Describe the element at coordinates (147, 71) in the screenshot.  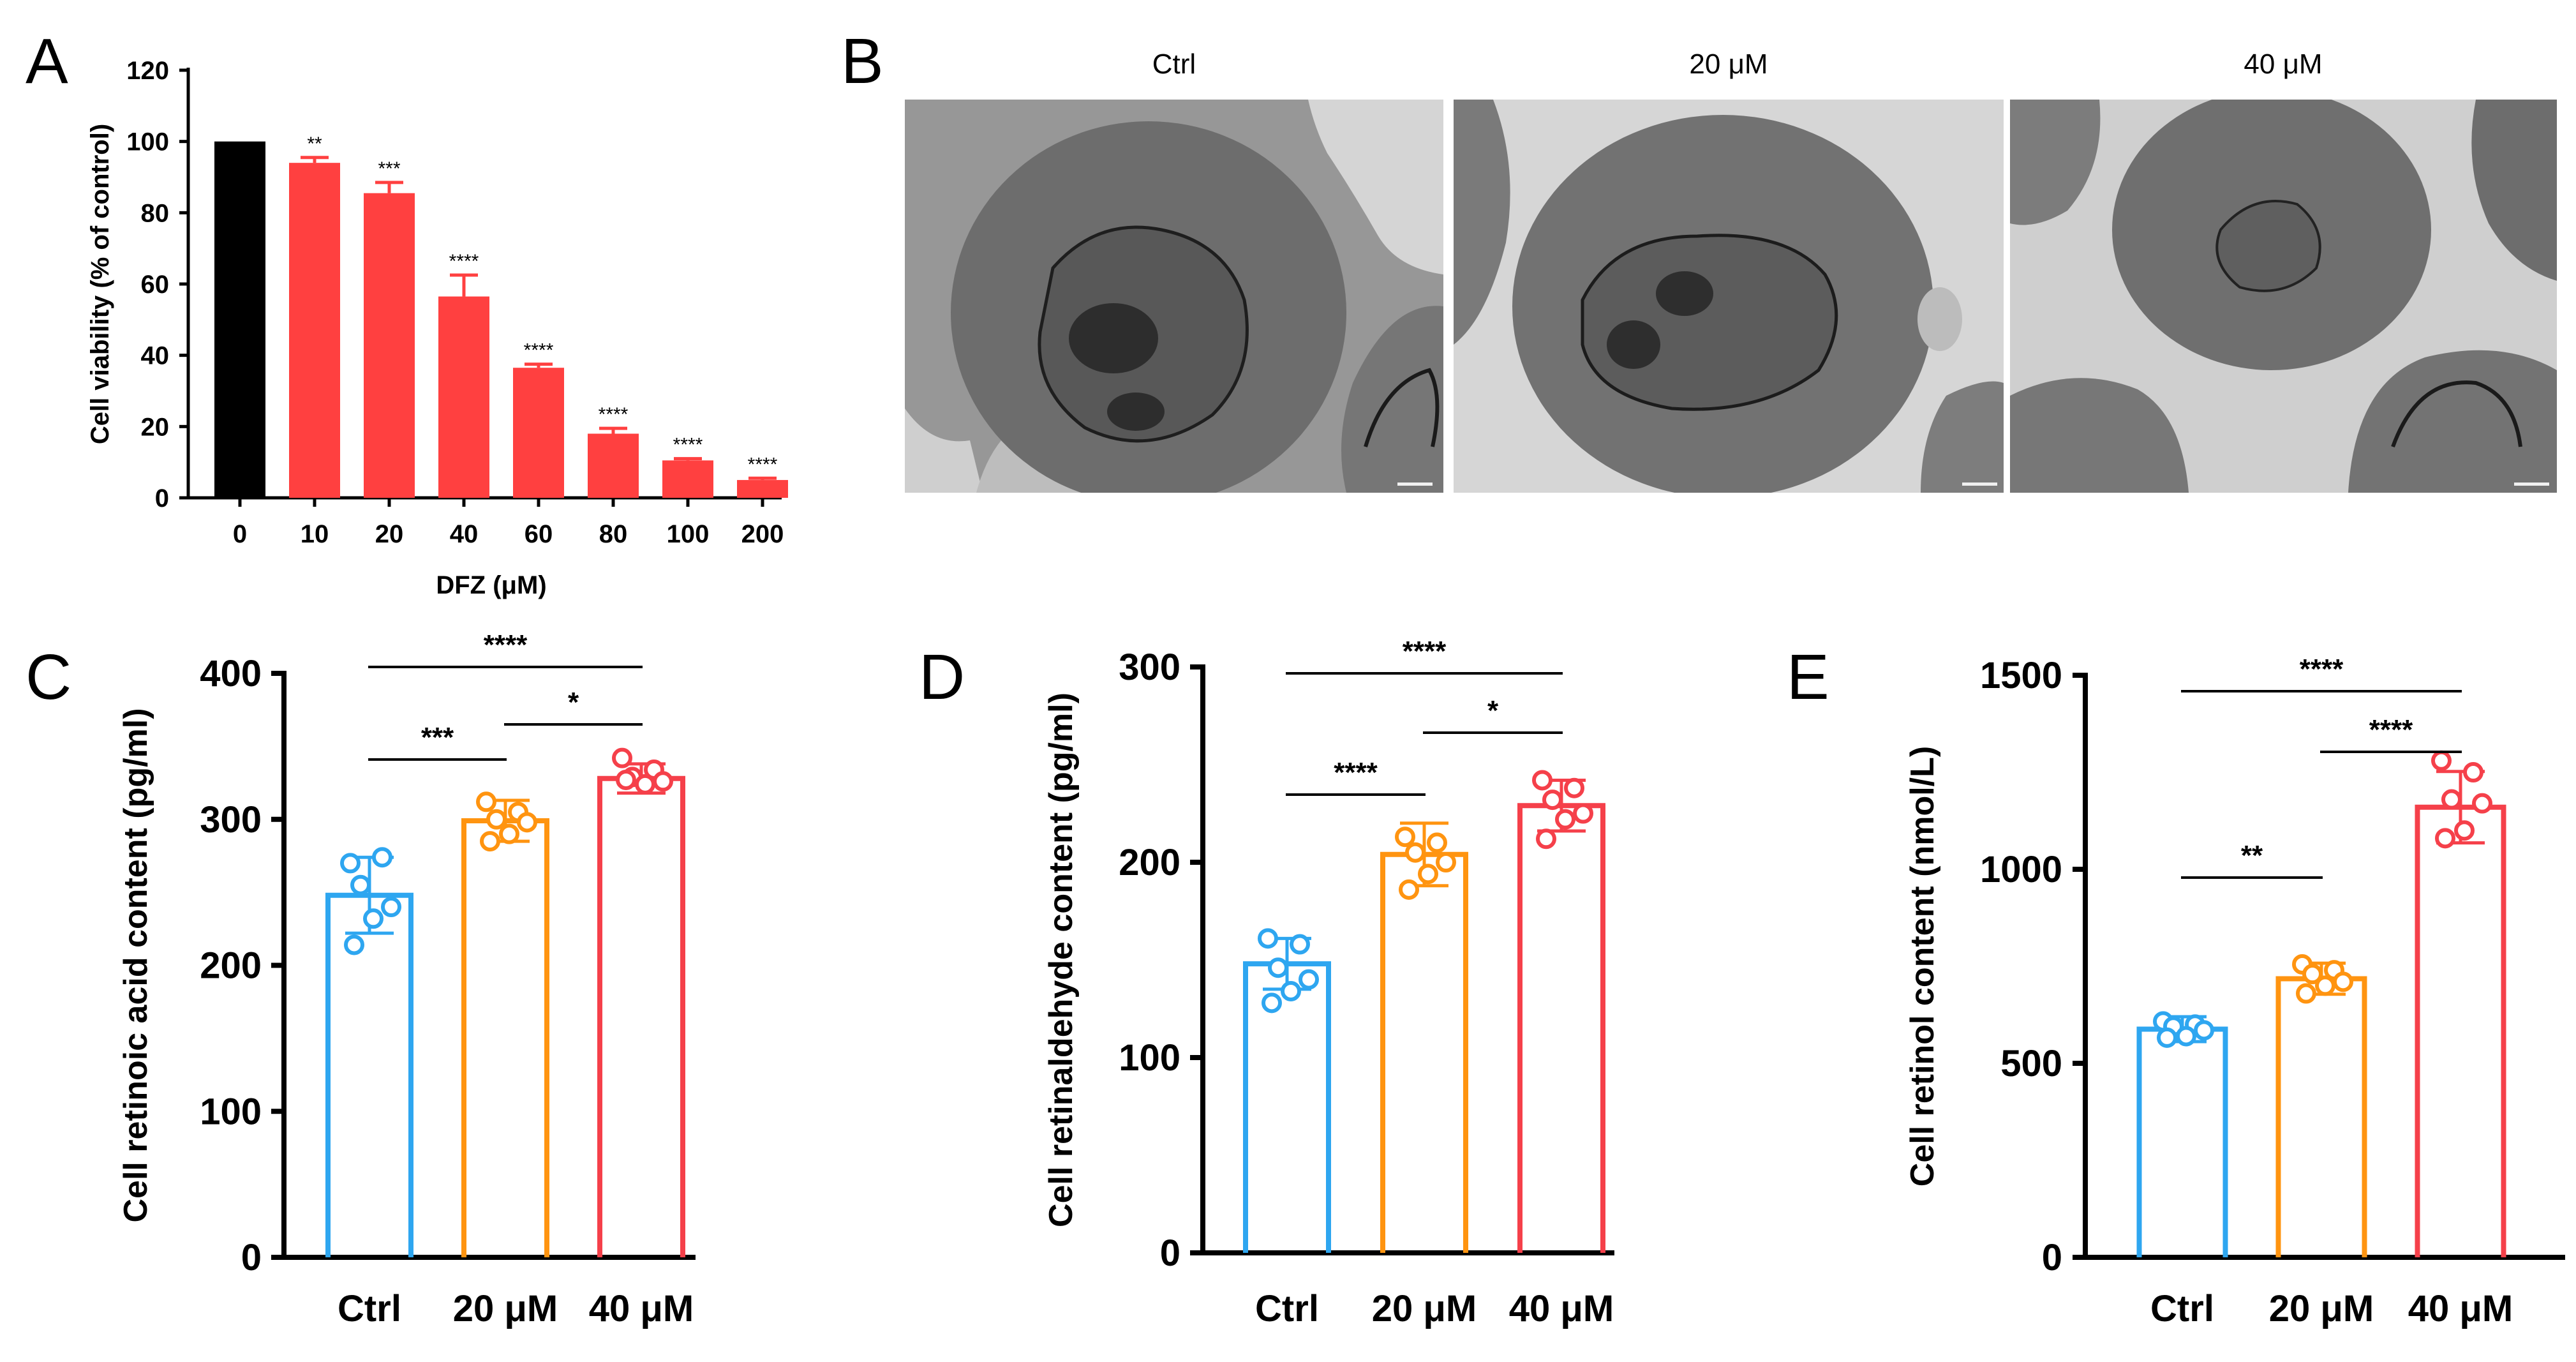
I see `y-tick-label: 120` at that location.